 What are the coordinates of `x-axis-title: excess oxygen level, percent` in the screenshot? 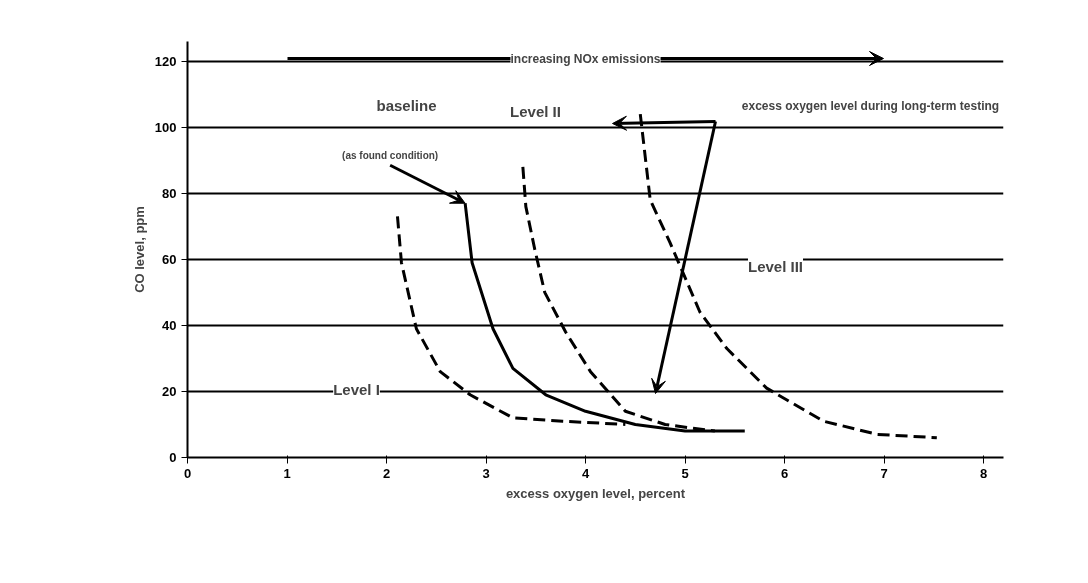 It's located at (595, 493).